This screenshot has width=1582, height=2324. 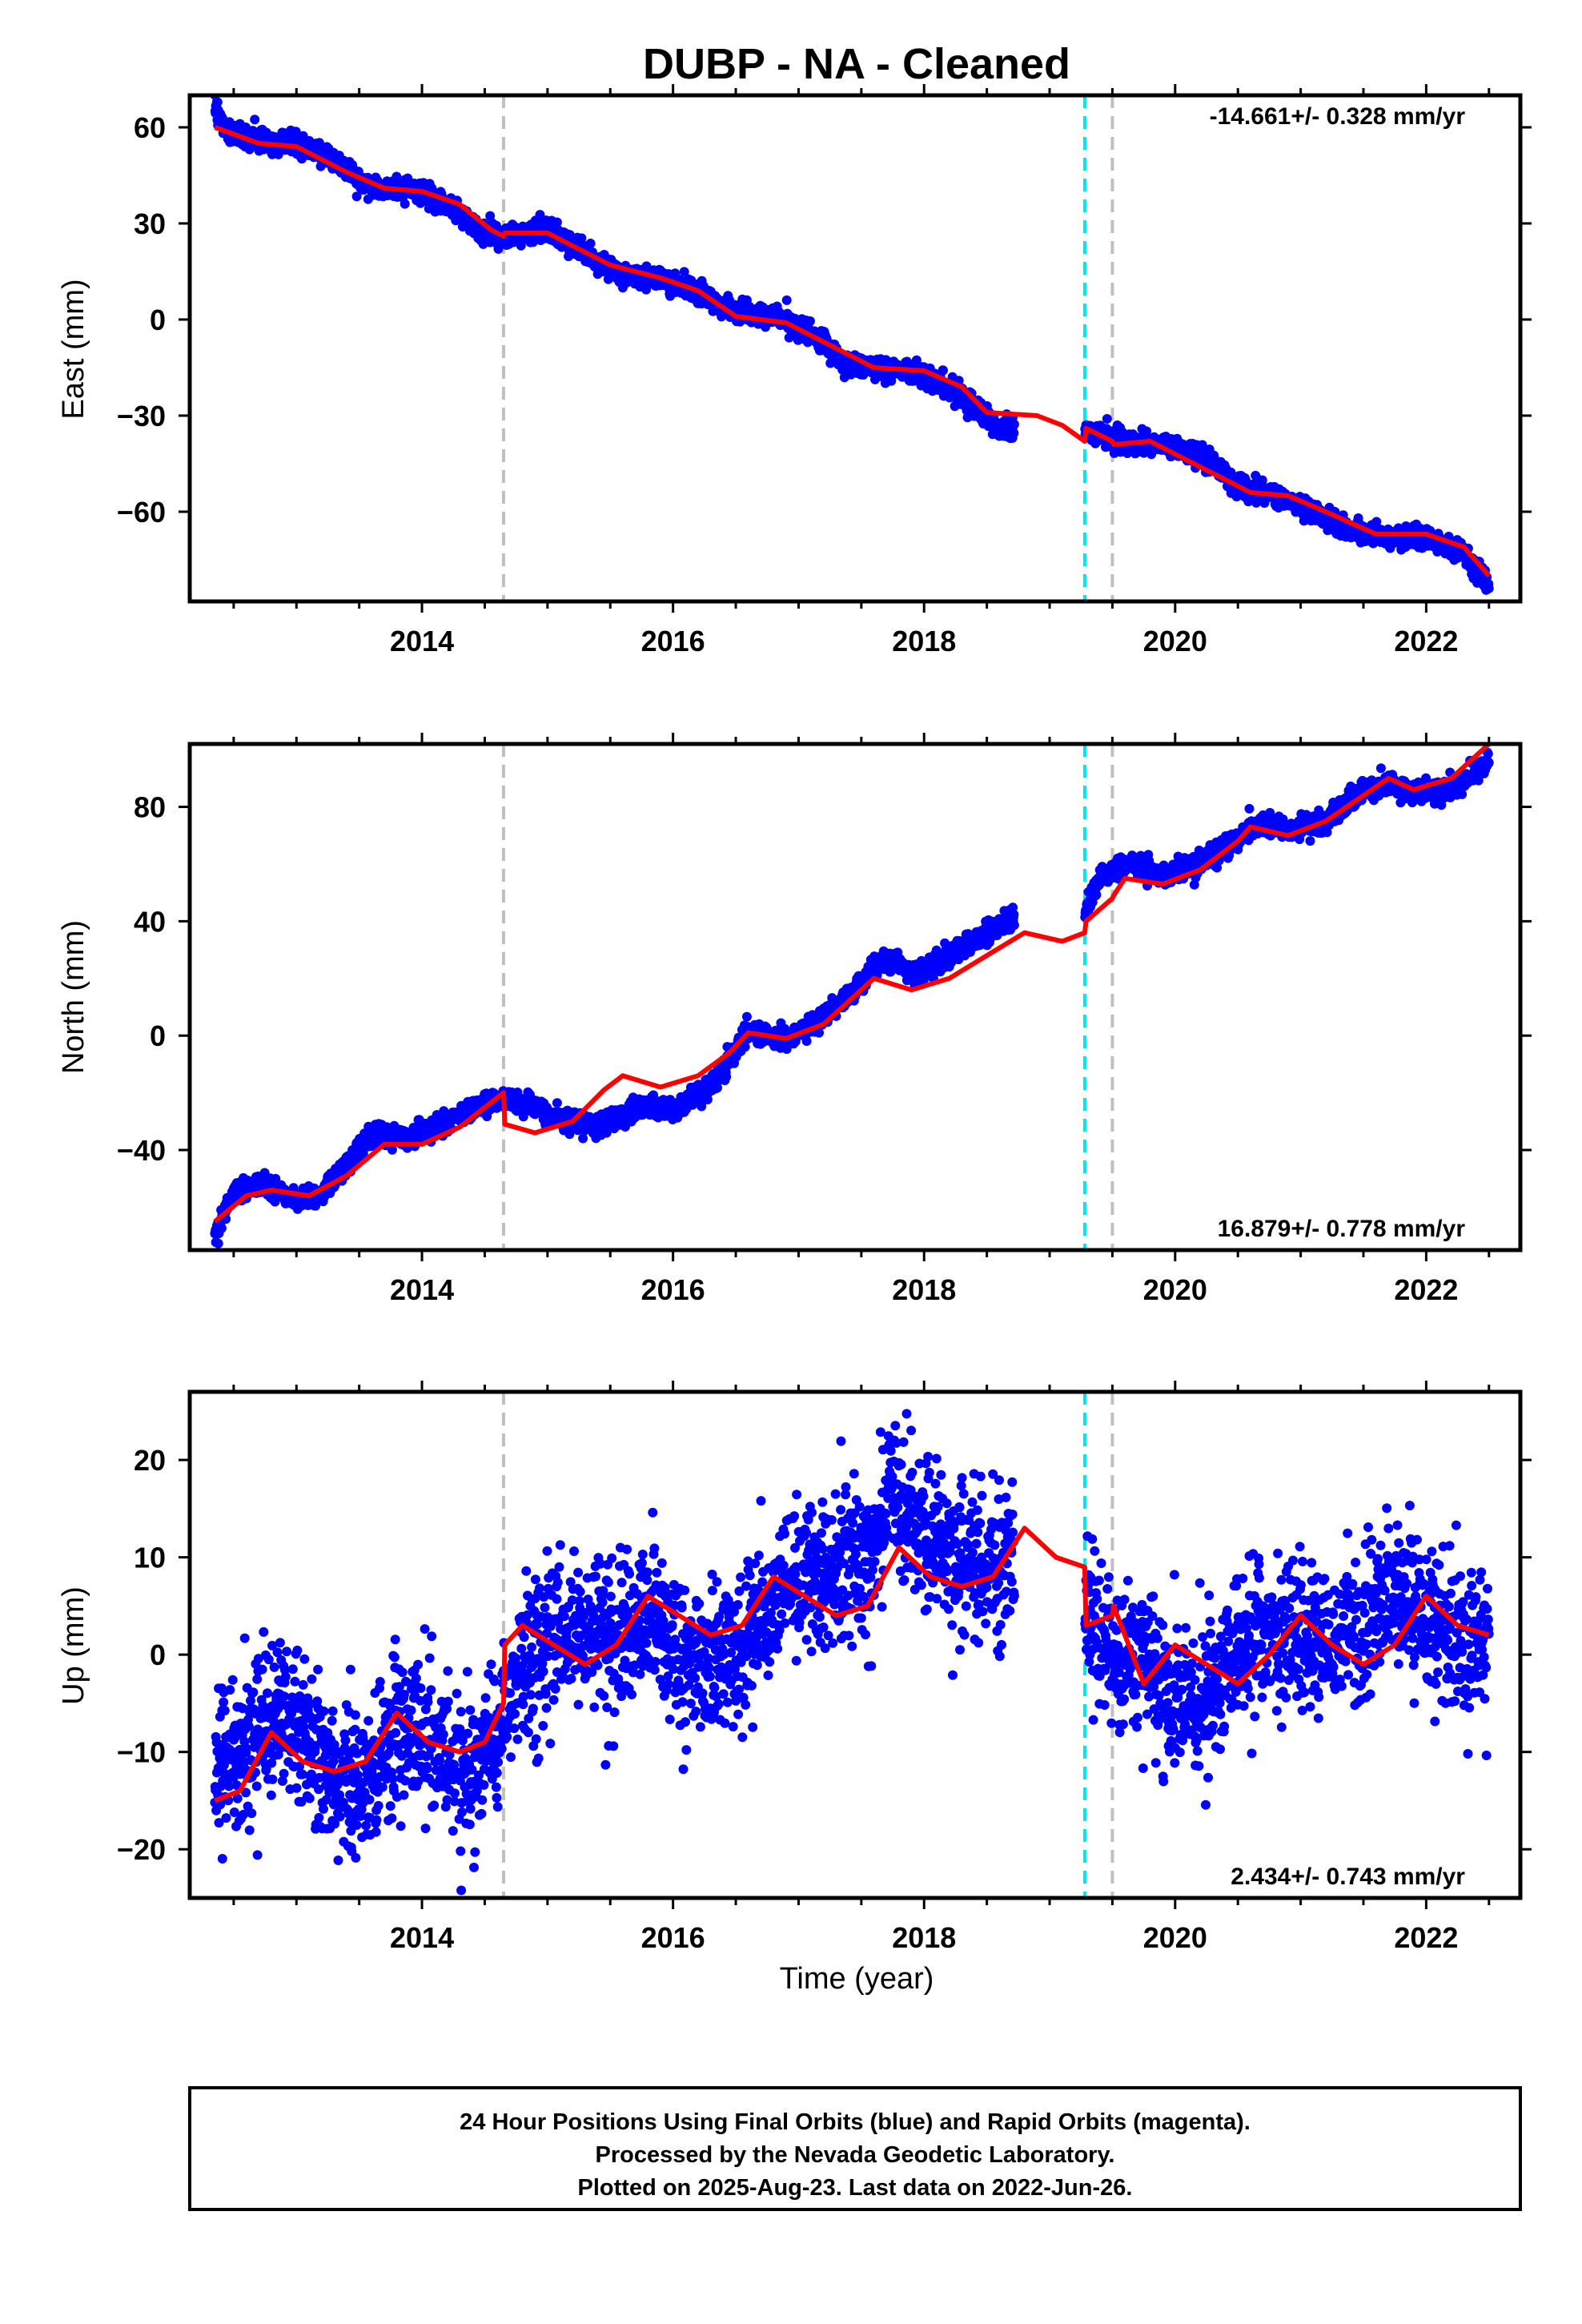 What do you see at coordinates (1175, 641) in the screenshot?
I see `east-x-tick-label: 2020` at bounding box center [1175, 641].